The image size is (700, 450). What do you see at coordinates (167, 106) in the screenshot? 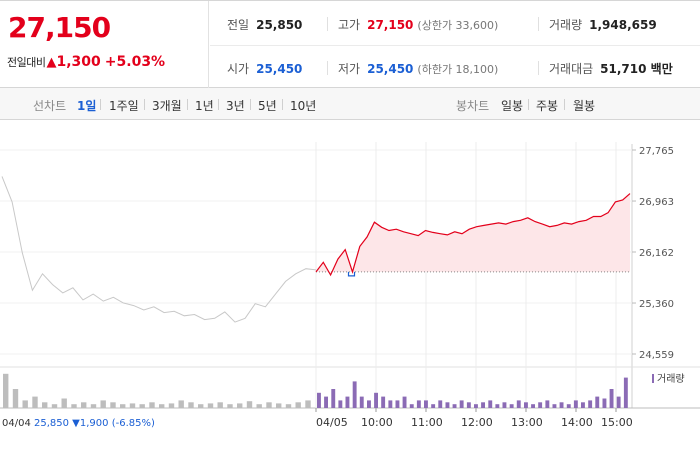
I see `tab-3months: 3개월` at bounding box center [167, 106].